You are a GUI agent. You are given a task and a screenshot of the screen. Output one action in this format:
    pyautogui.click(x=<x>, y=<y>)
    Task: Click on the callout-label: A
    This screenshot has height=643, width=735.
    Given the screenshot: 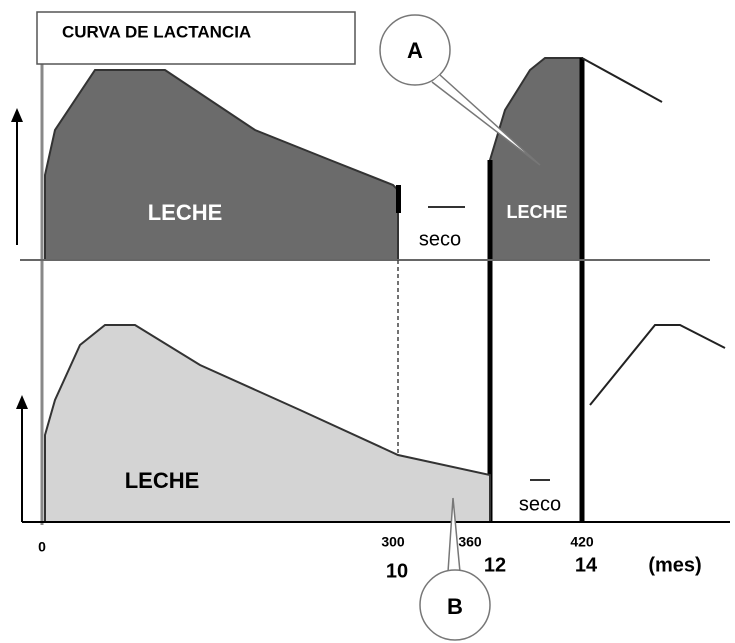 What is the action you would take?
    pyautogui.click(x=415, y=50)
    